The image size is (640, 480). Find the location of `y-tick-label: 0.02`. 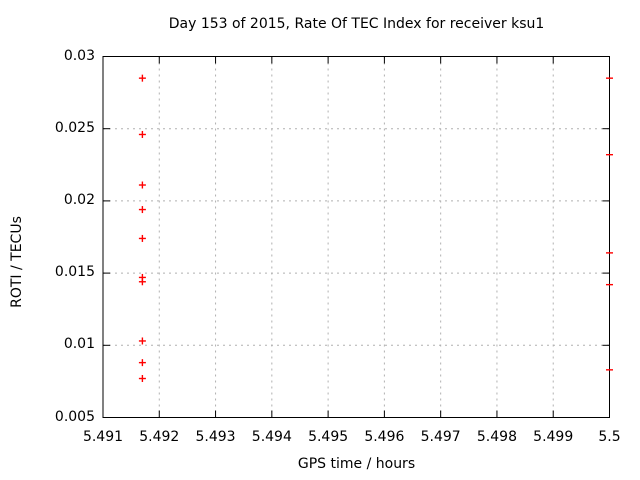

y-tick-label: 0.02 is located at coordinates (79, 199).